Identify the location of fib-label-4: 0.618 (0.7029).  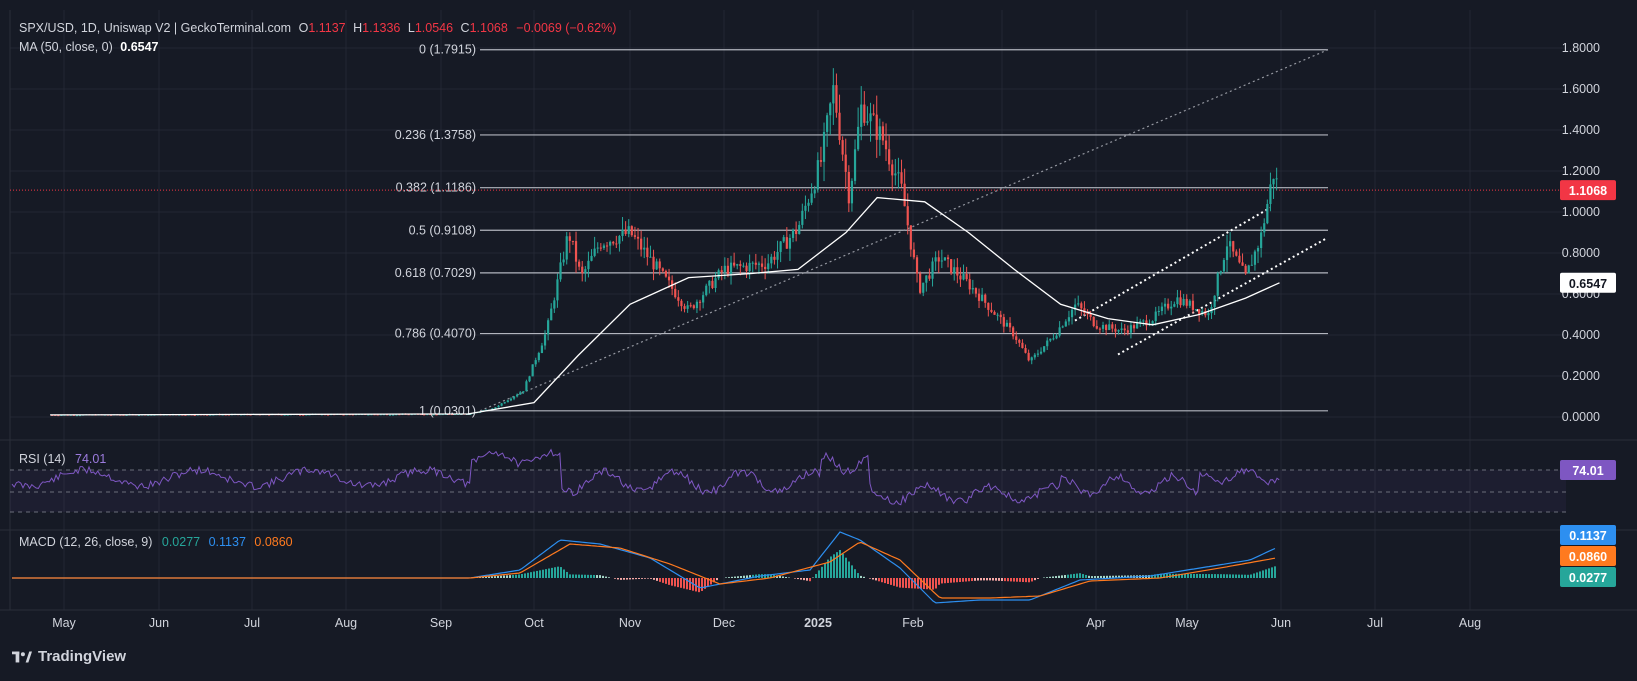
(435, 273).